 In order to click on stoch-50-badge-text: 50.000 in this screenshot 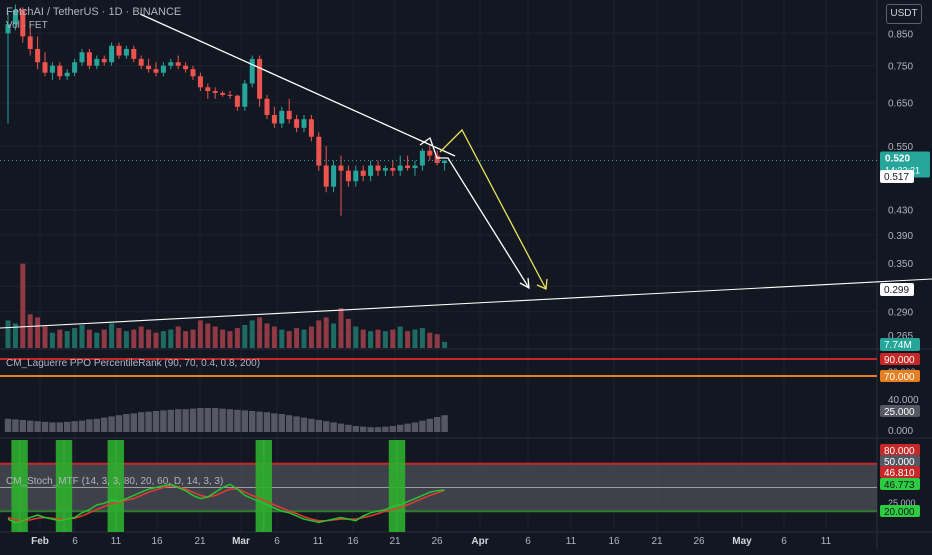, I will do `click(899, 462)`.